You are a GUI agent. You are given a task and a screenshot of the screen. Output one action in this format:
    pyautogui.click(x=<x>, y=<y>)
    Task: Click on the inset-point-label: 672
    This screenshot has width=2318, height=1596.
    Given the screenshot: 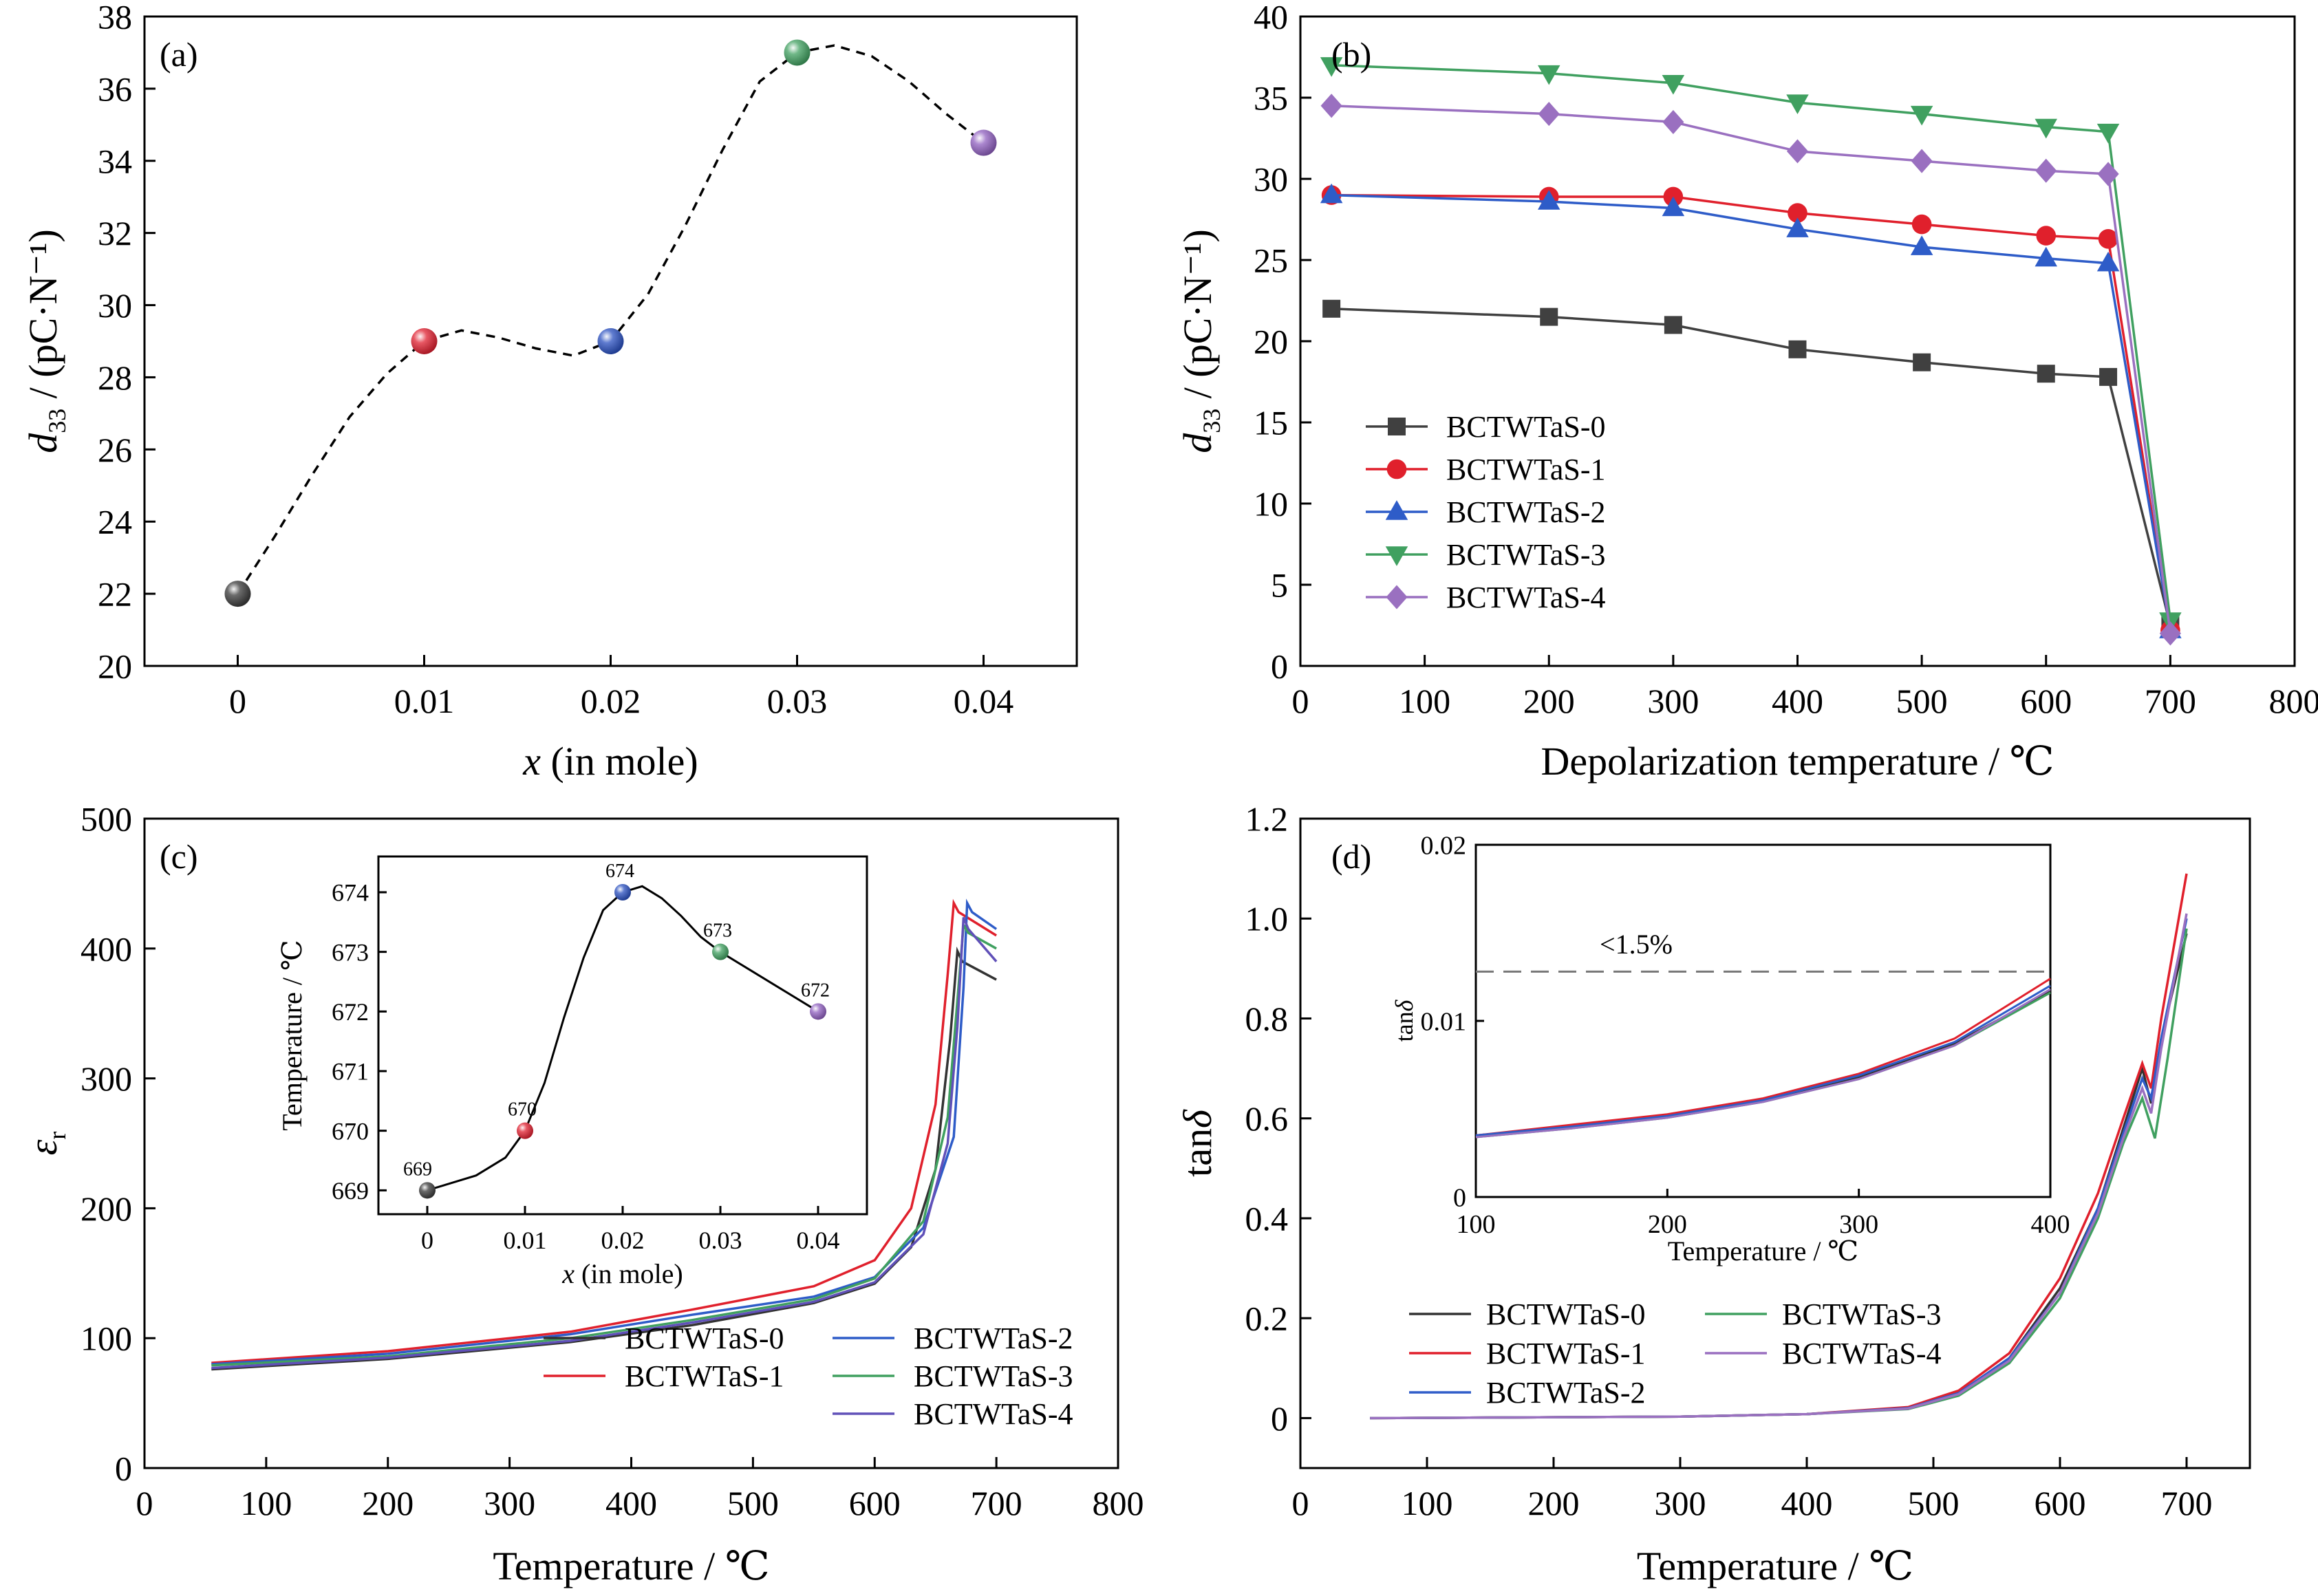 What is the action you would take?
    pyautogui.click(x=815, y=990)
    